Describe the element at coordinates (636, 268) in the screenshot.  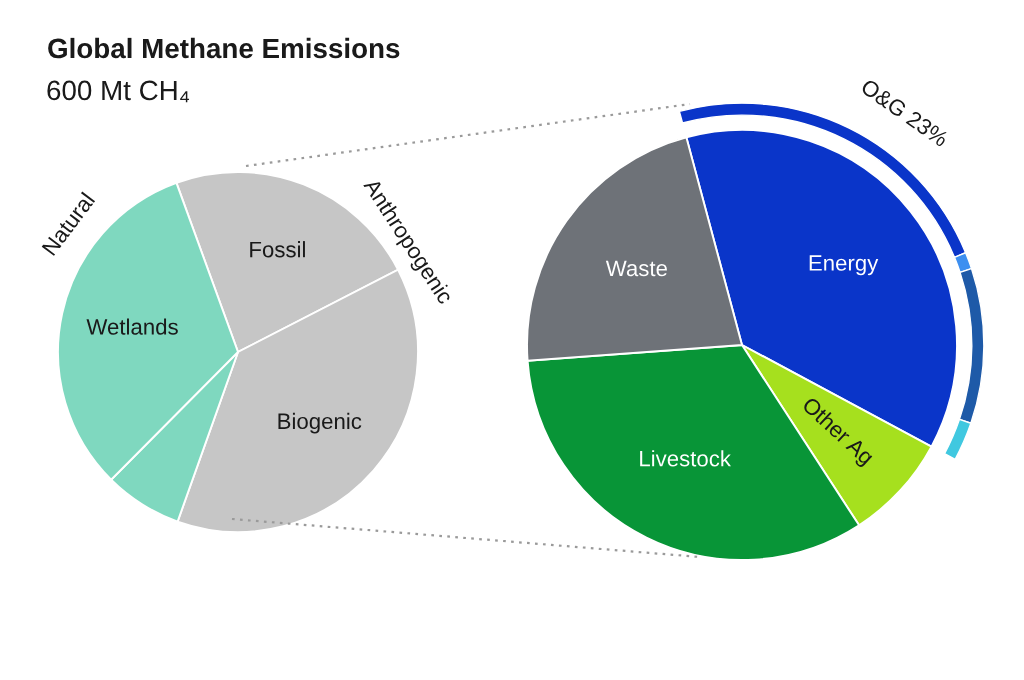
I see `slice-label: Waste` at that location.